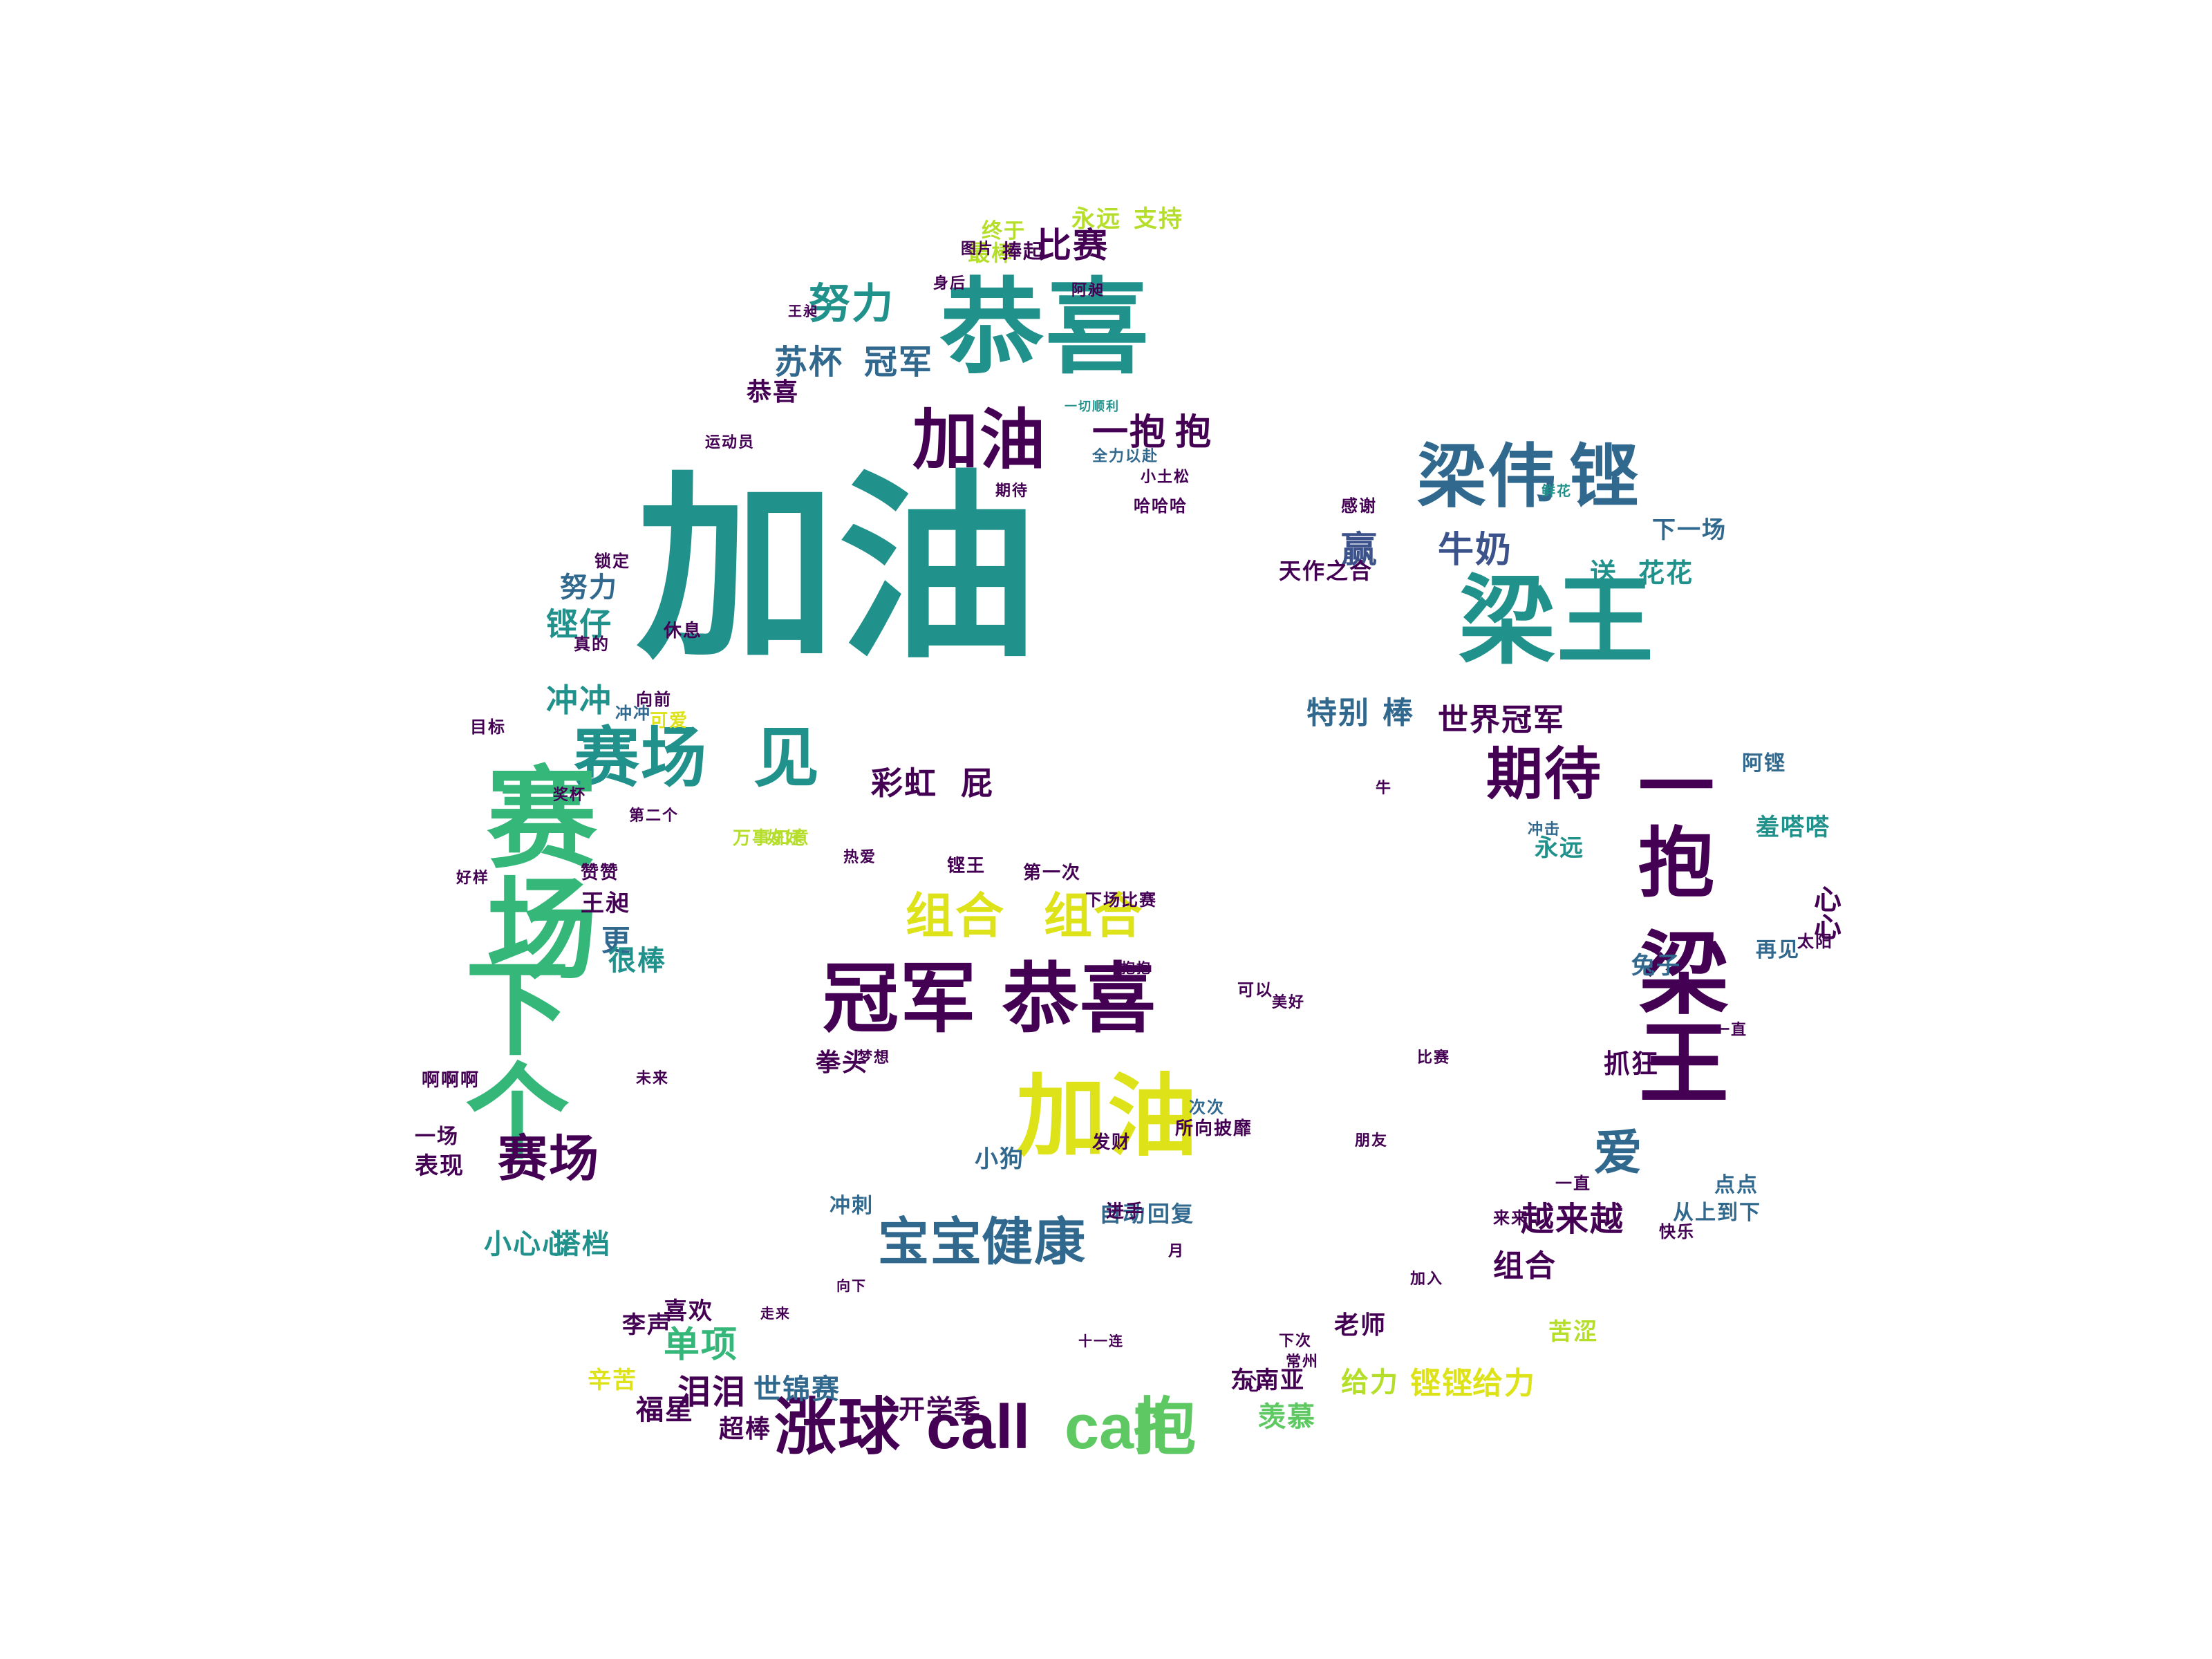 Image resolution: width=2212 pixels, height=1659 pixels. What do you see at coordinates (670, 721) in the screenshot?
I see `cloud-word: 可爱` at bounding box center [670, 721].